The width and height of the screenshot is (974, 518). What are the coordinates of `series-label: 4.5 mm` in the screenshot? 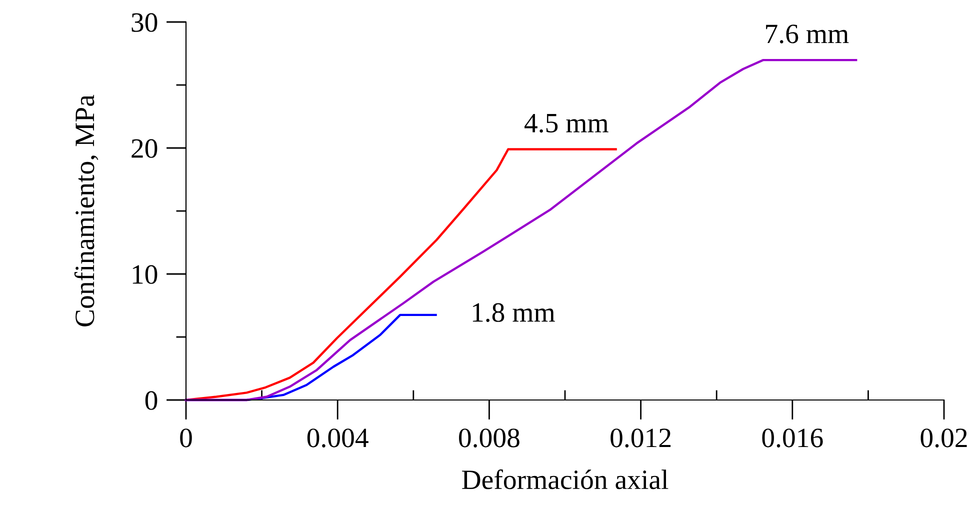 It's located at (566, 123).